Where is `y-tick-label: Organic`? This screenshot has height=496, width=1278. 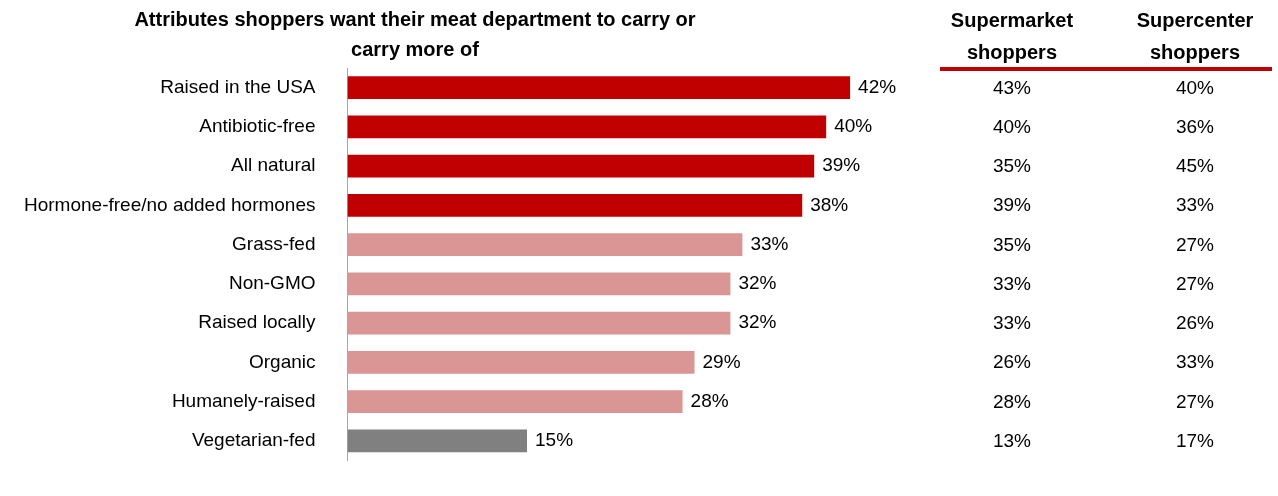 y-tick-label: Organic is located at coordinates (282, 361).